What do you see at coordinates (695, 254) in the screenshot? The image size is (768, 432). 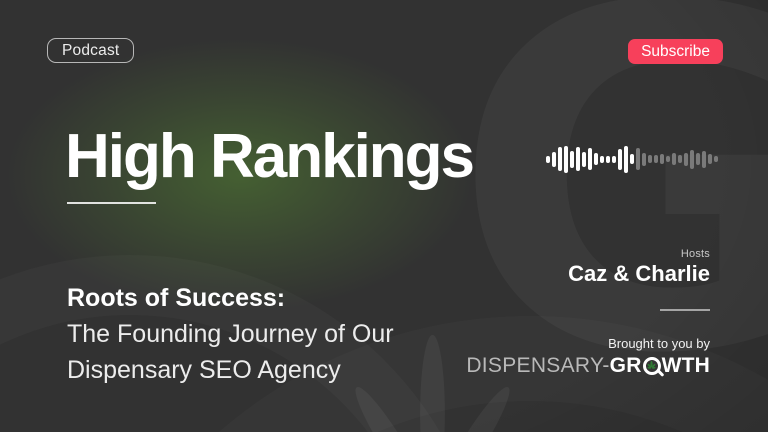 I see `hosts-label: Hosts` at bounding box center [695, 254].